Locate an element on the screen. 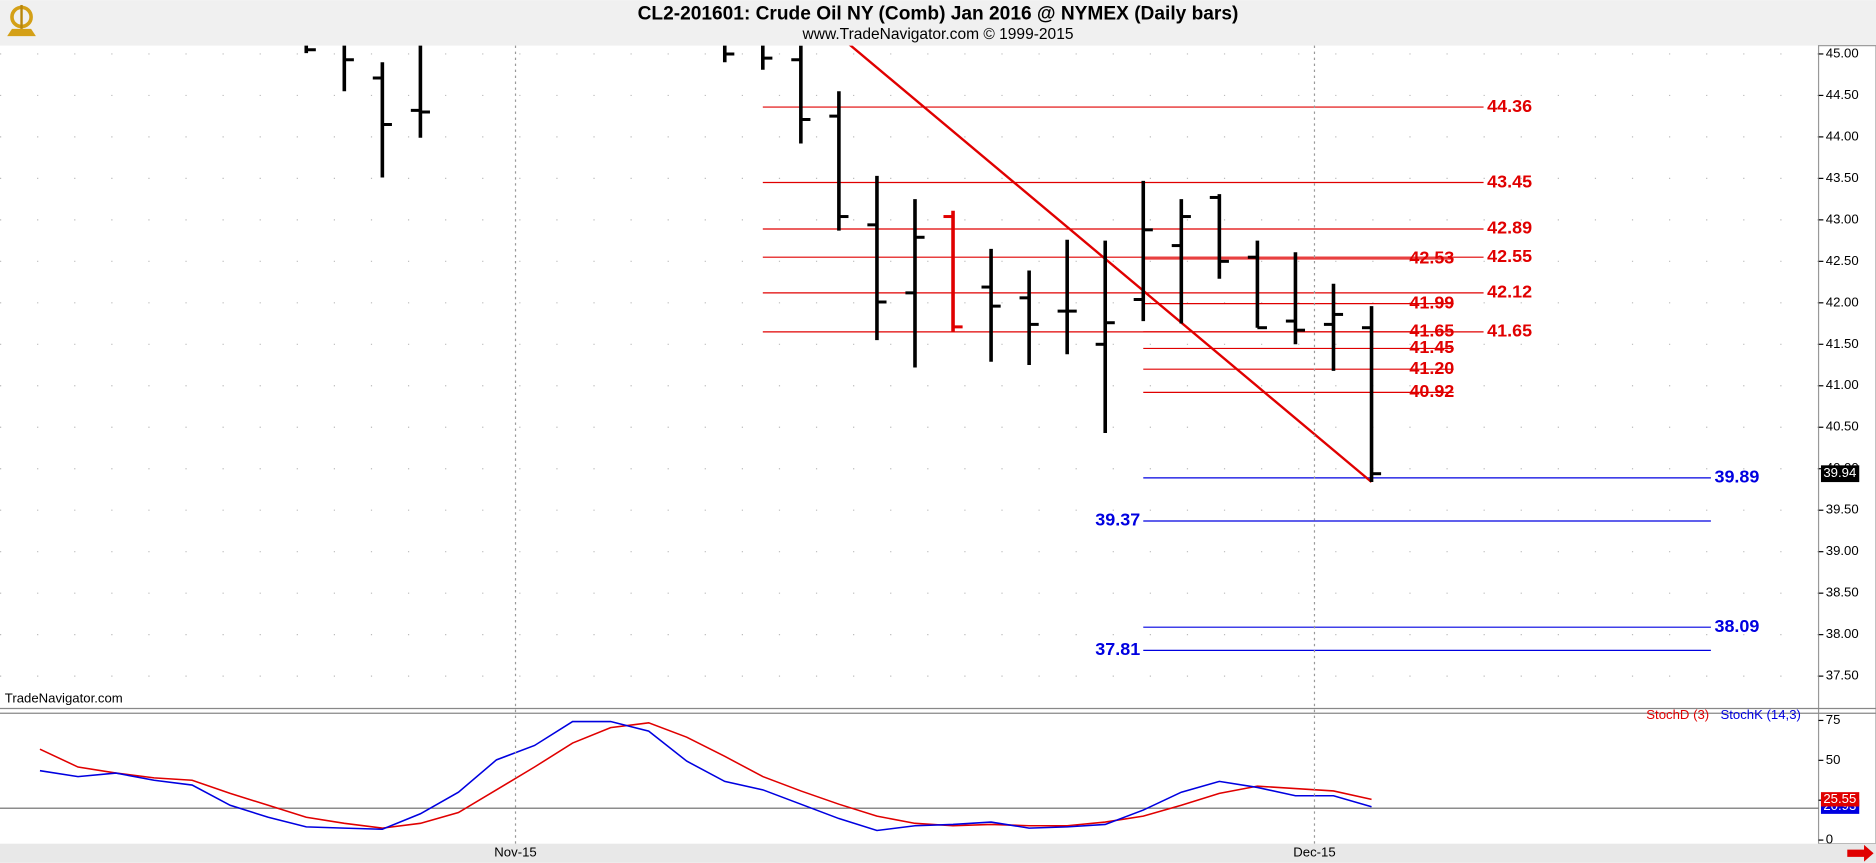 This screenshot has height=863, width=1876. level-label: 37.81 is located at coordinates (1117, 649).